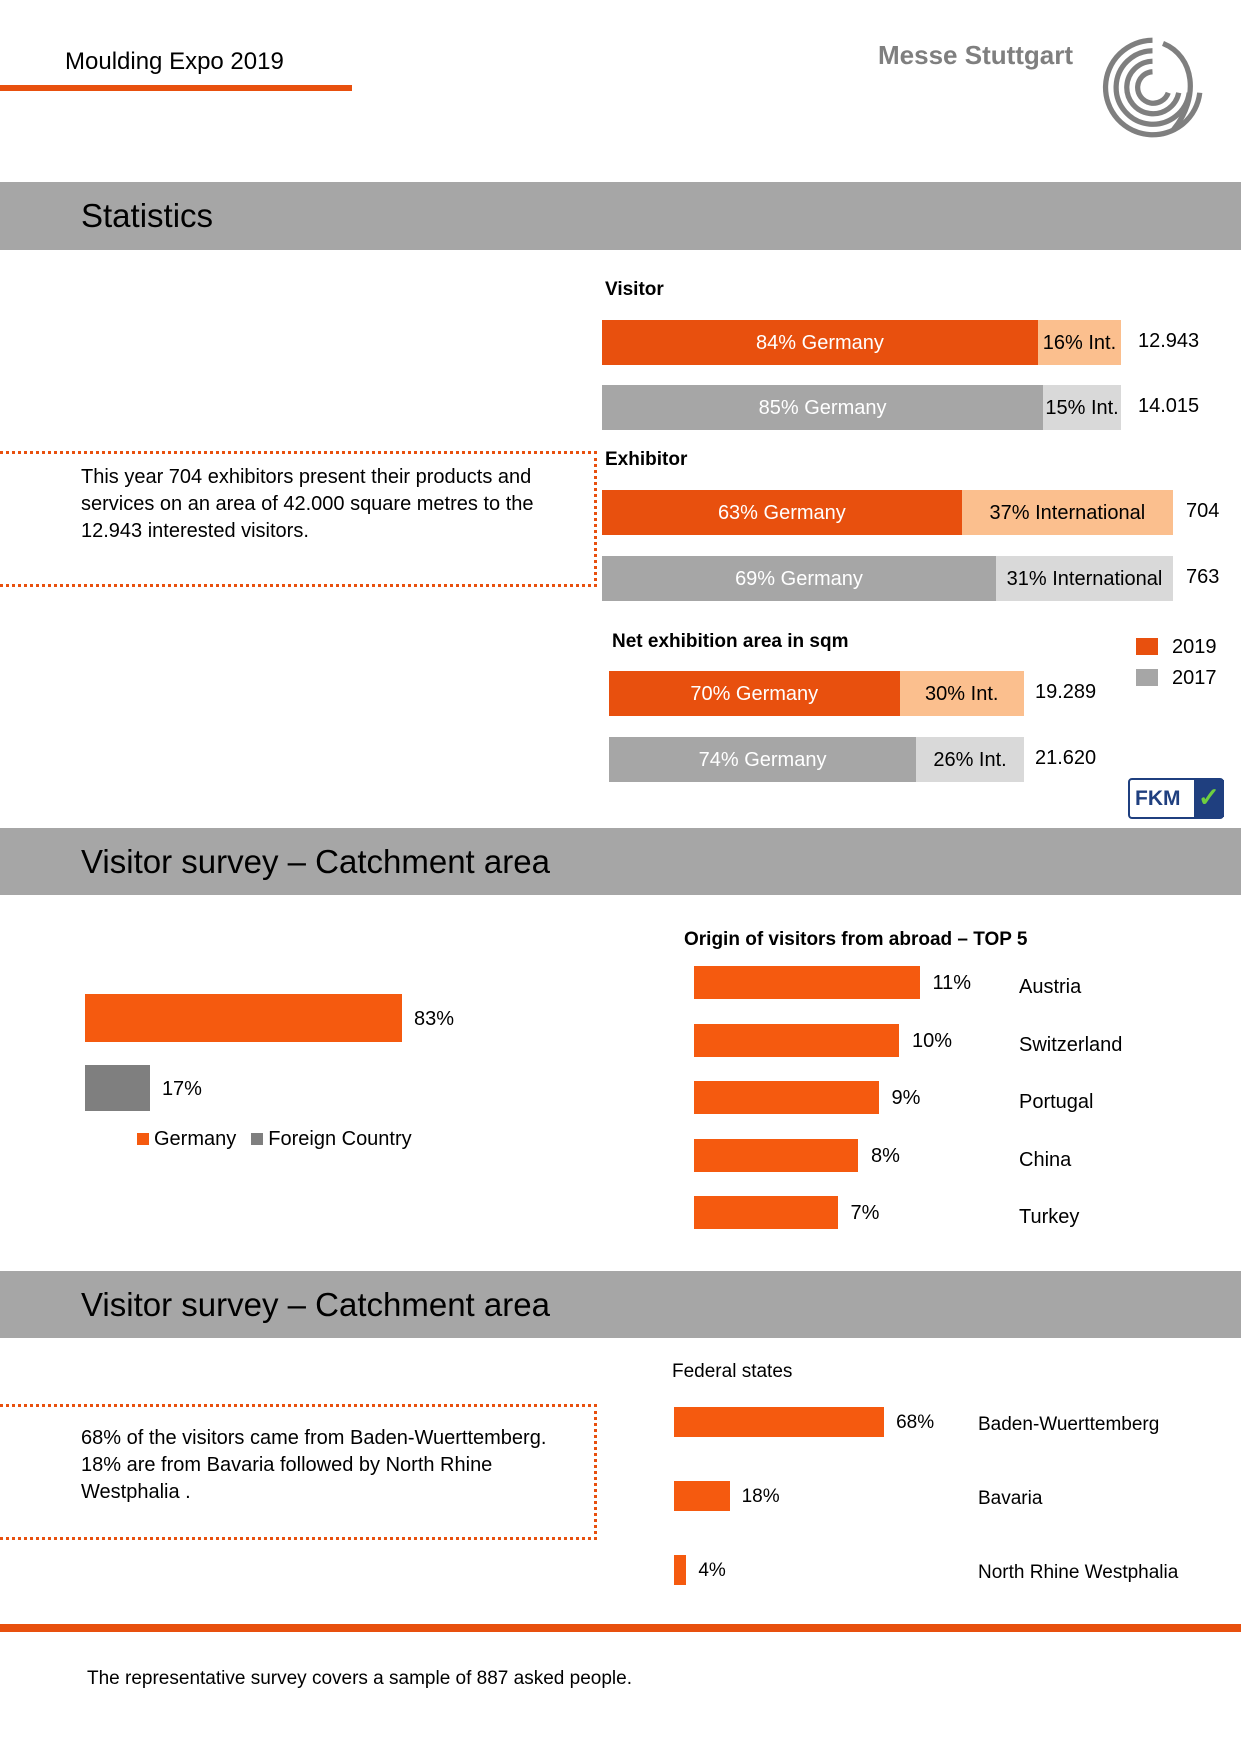  What do you see at coordinates (340, 1139) in the screenshot?
I see `legend-label: Foreign Country` at bounding box center [340, 1139].